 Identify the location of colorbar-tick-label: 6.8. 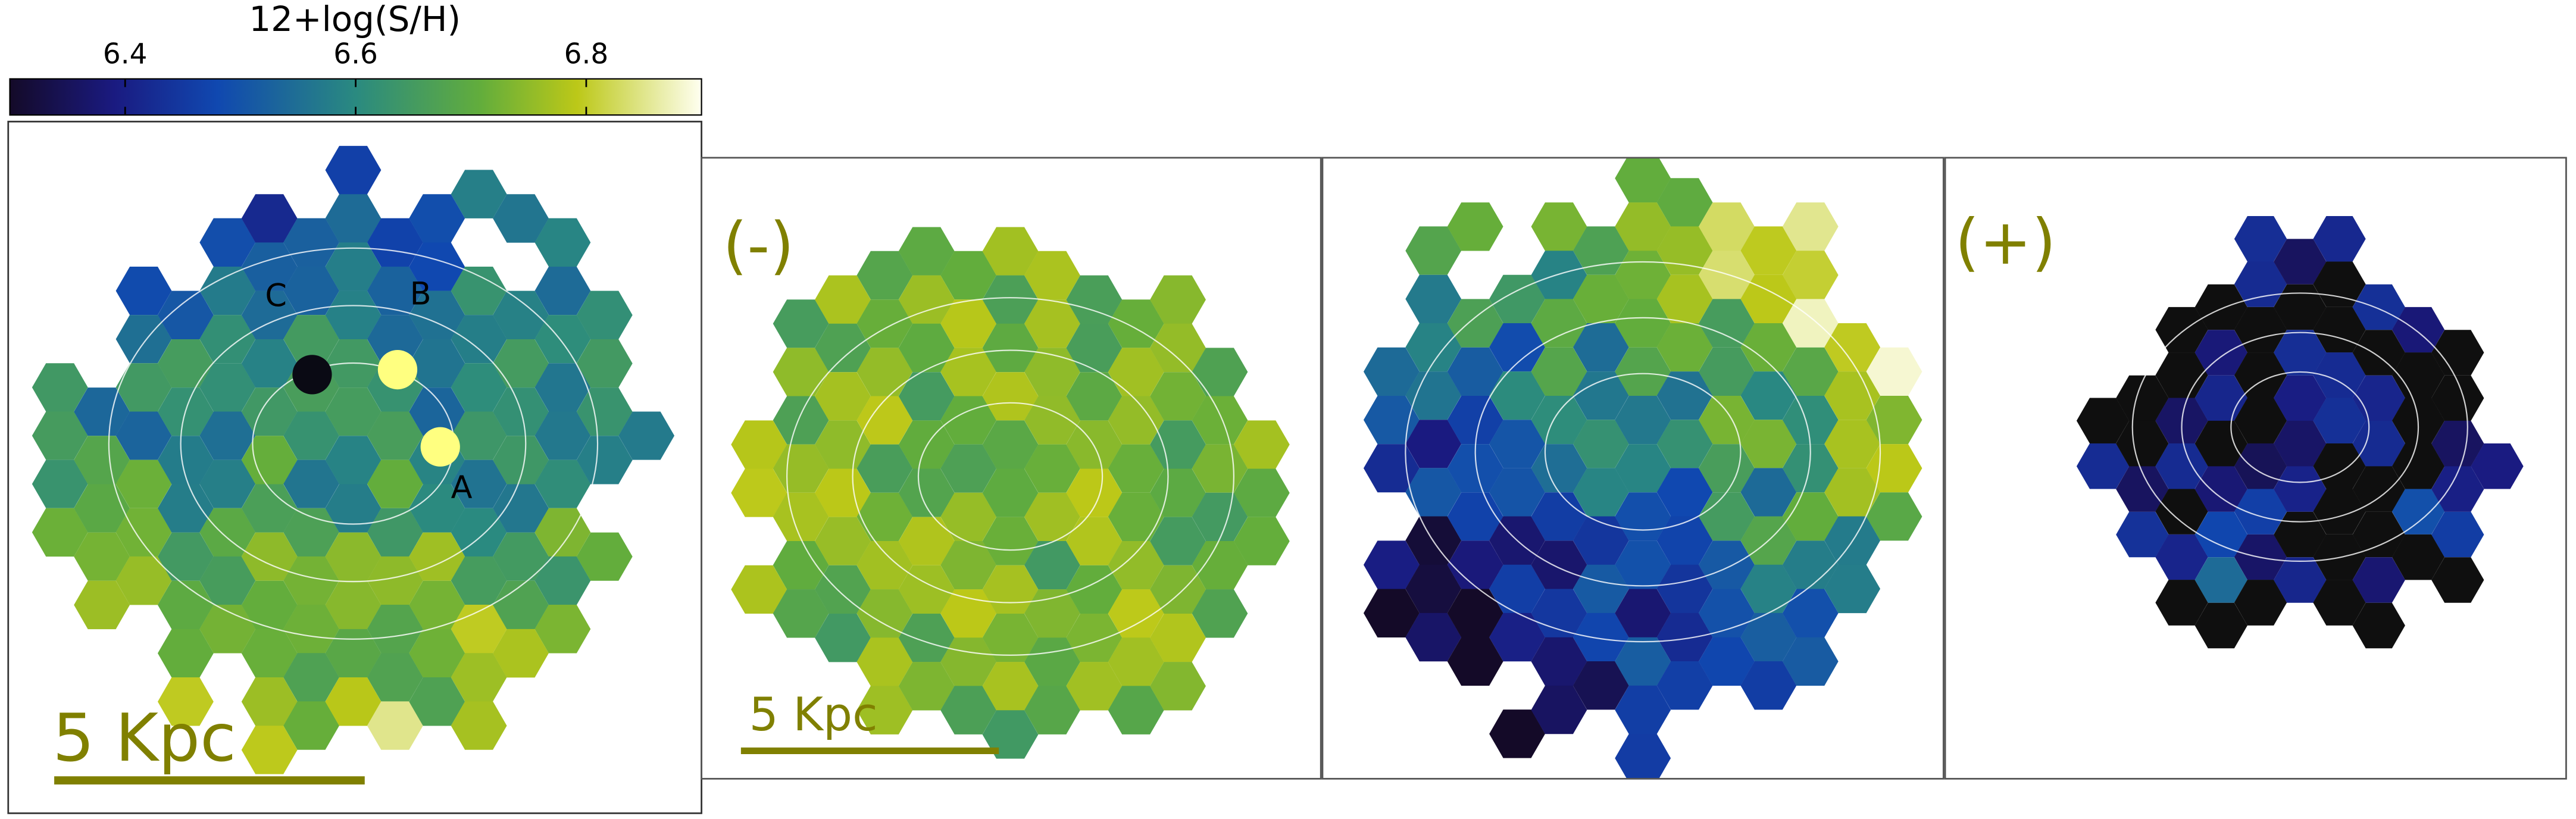
(586, 54).